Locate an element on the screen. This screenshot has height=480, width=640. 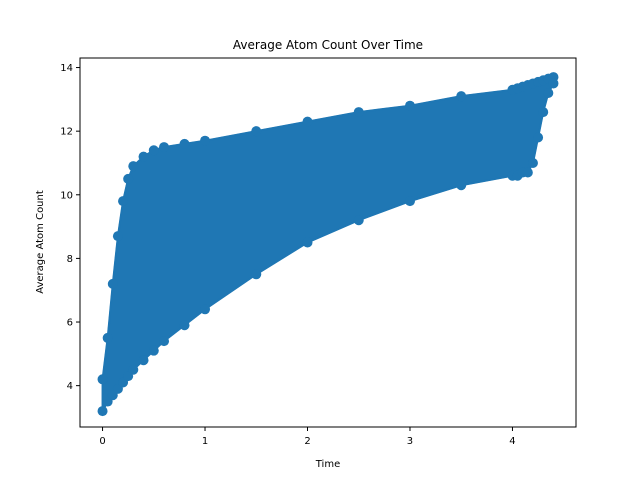
x-tick-label: 1 is located at coordinates (205, 441).